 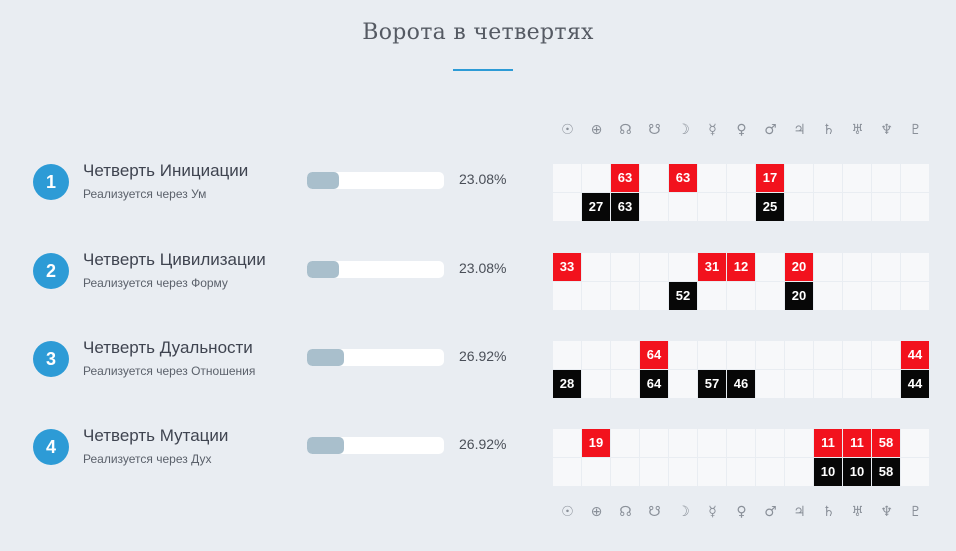 I want to click on planet-symbol-icon: ⊕, so click(x=596, y=130).